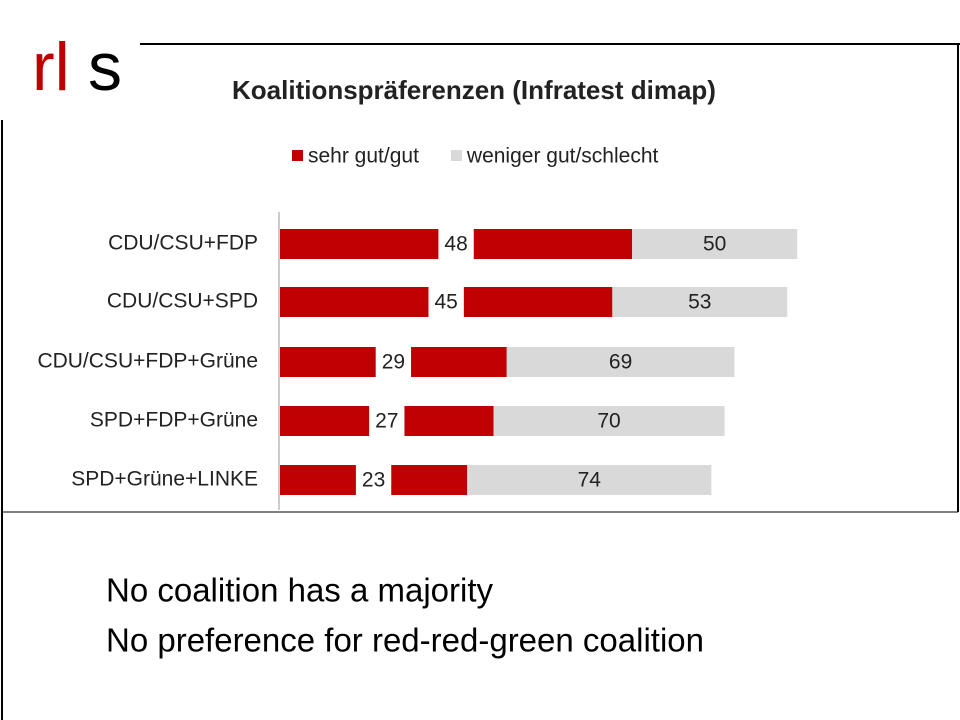  Describe the element at coordinates (455, 244) in the screenshot. I see `value-label: 48` at that location.